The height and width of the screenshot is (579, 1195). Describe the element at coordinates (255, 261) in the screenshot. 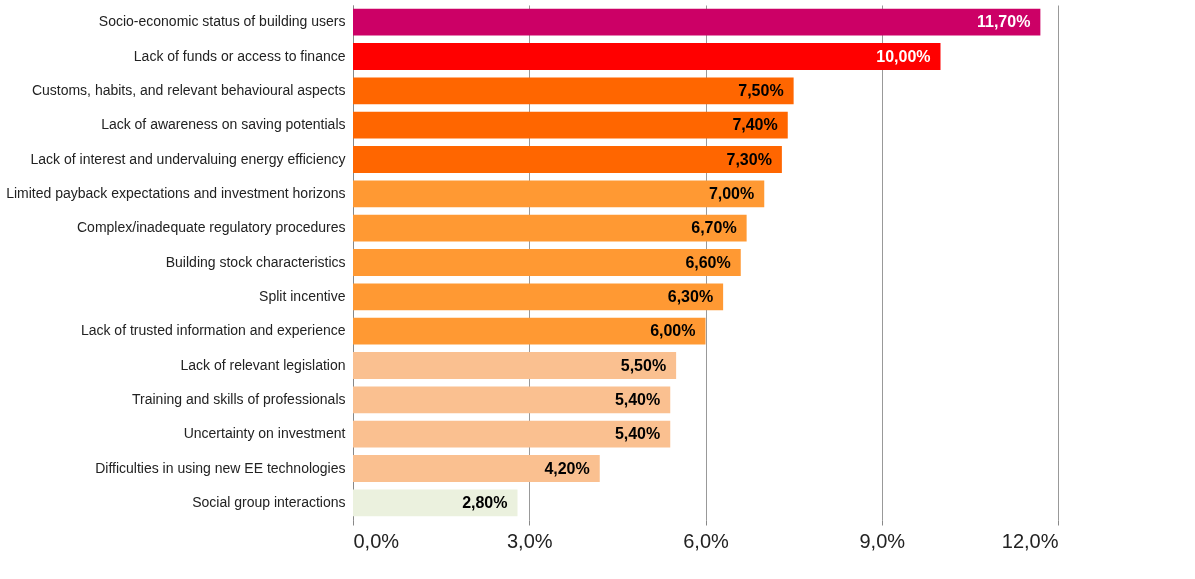

I see `y-tick-label: Building stock characteristics` at that location.